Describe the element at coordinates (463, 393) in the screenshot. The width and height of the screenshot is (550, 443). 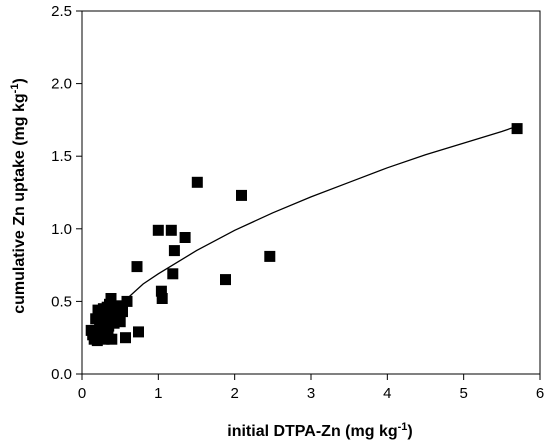
I see `x-tick-label: 5` at that location.